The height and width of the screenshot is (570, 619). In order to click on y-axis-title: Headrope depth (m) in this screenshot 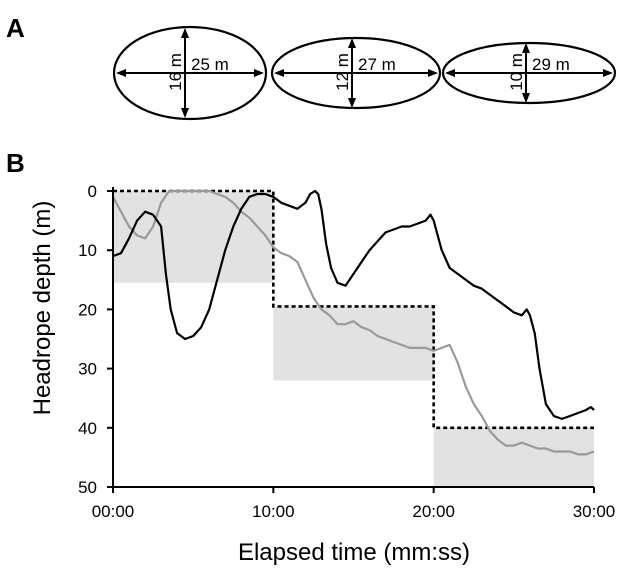, I will do `click(42, 308)`.